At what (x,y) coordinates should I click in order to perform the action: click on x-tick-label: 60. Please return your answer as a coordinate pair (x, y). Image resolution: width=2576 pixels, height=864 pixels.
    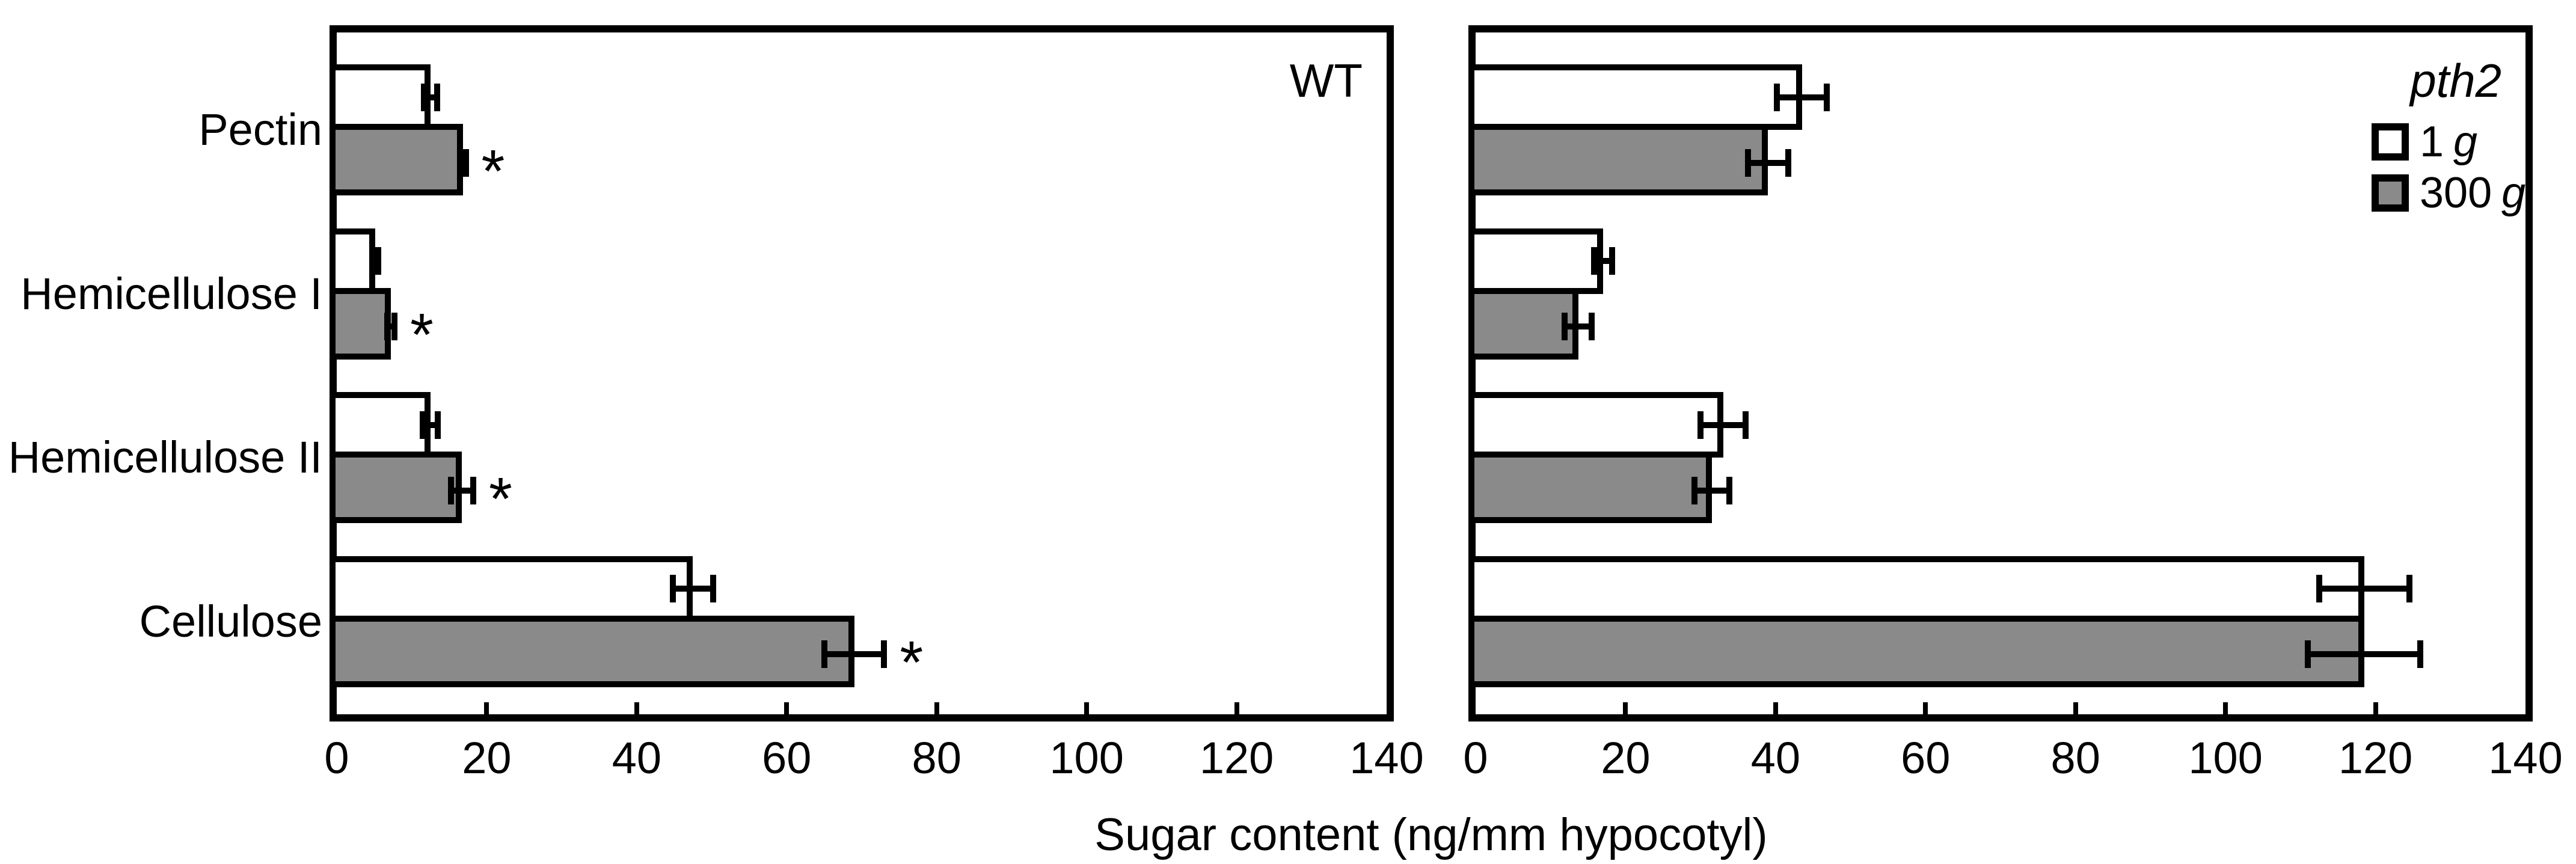
    Looking at the image, I should click on (787, 758).